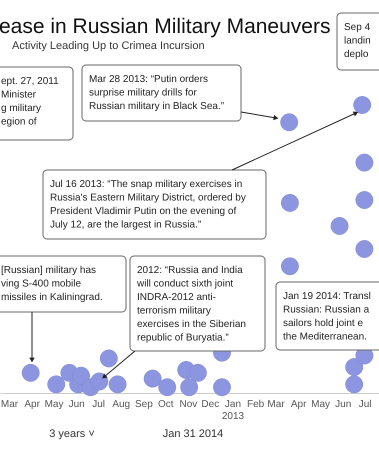 The width and height of the screenshot is (379, 454). I want to click on annotation: ept. 27, 2011 Minister g military egion of, so click(30, 102).